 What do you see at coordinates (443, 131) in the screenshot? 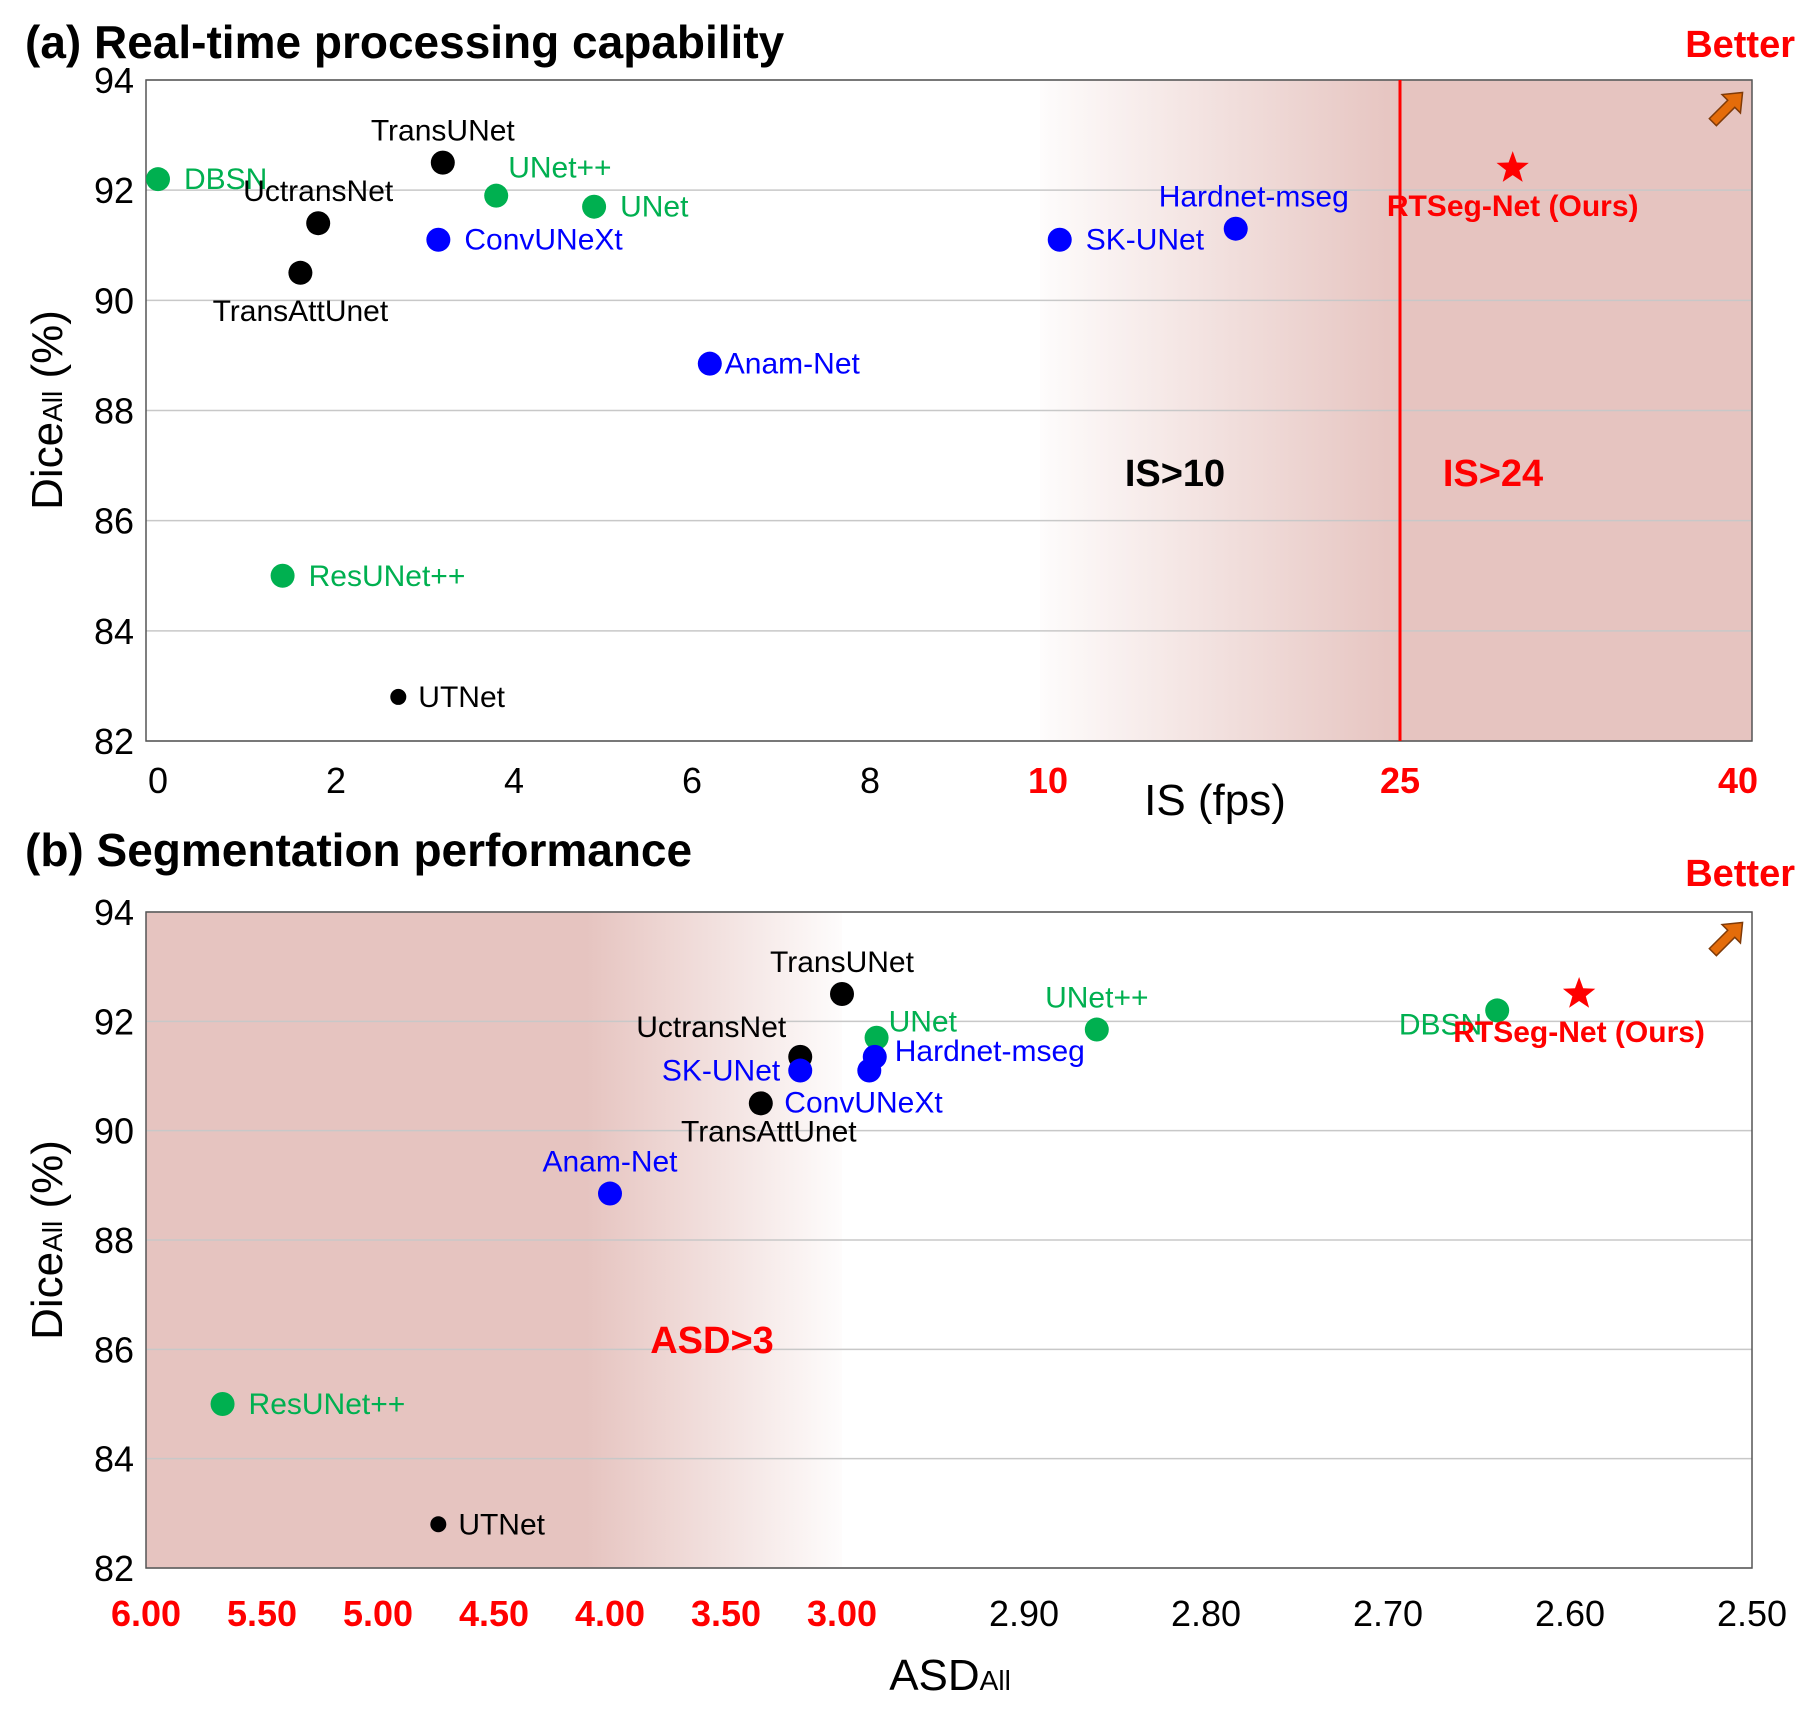
I see `point-a-transunet-label: TransUNet` at bounding box center [443, 131].